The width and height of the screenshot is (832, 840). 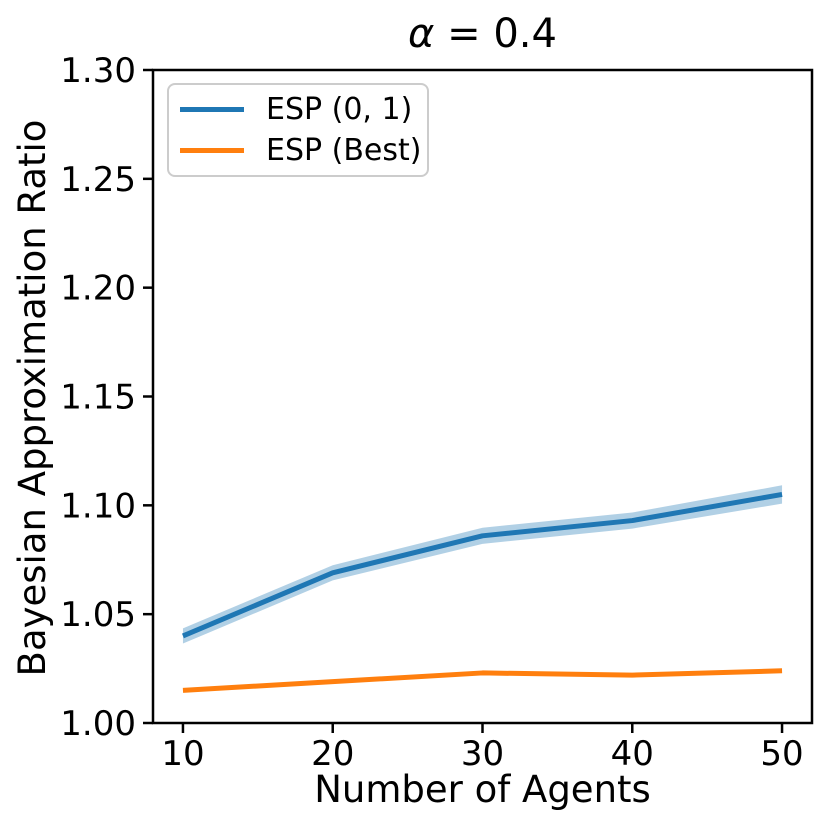 I want to click on legend-label-esp-0-1: ESP (0, 1), so click(x=339, y=109).